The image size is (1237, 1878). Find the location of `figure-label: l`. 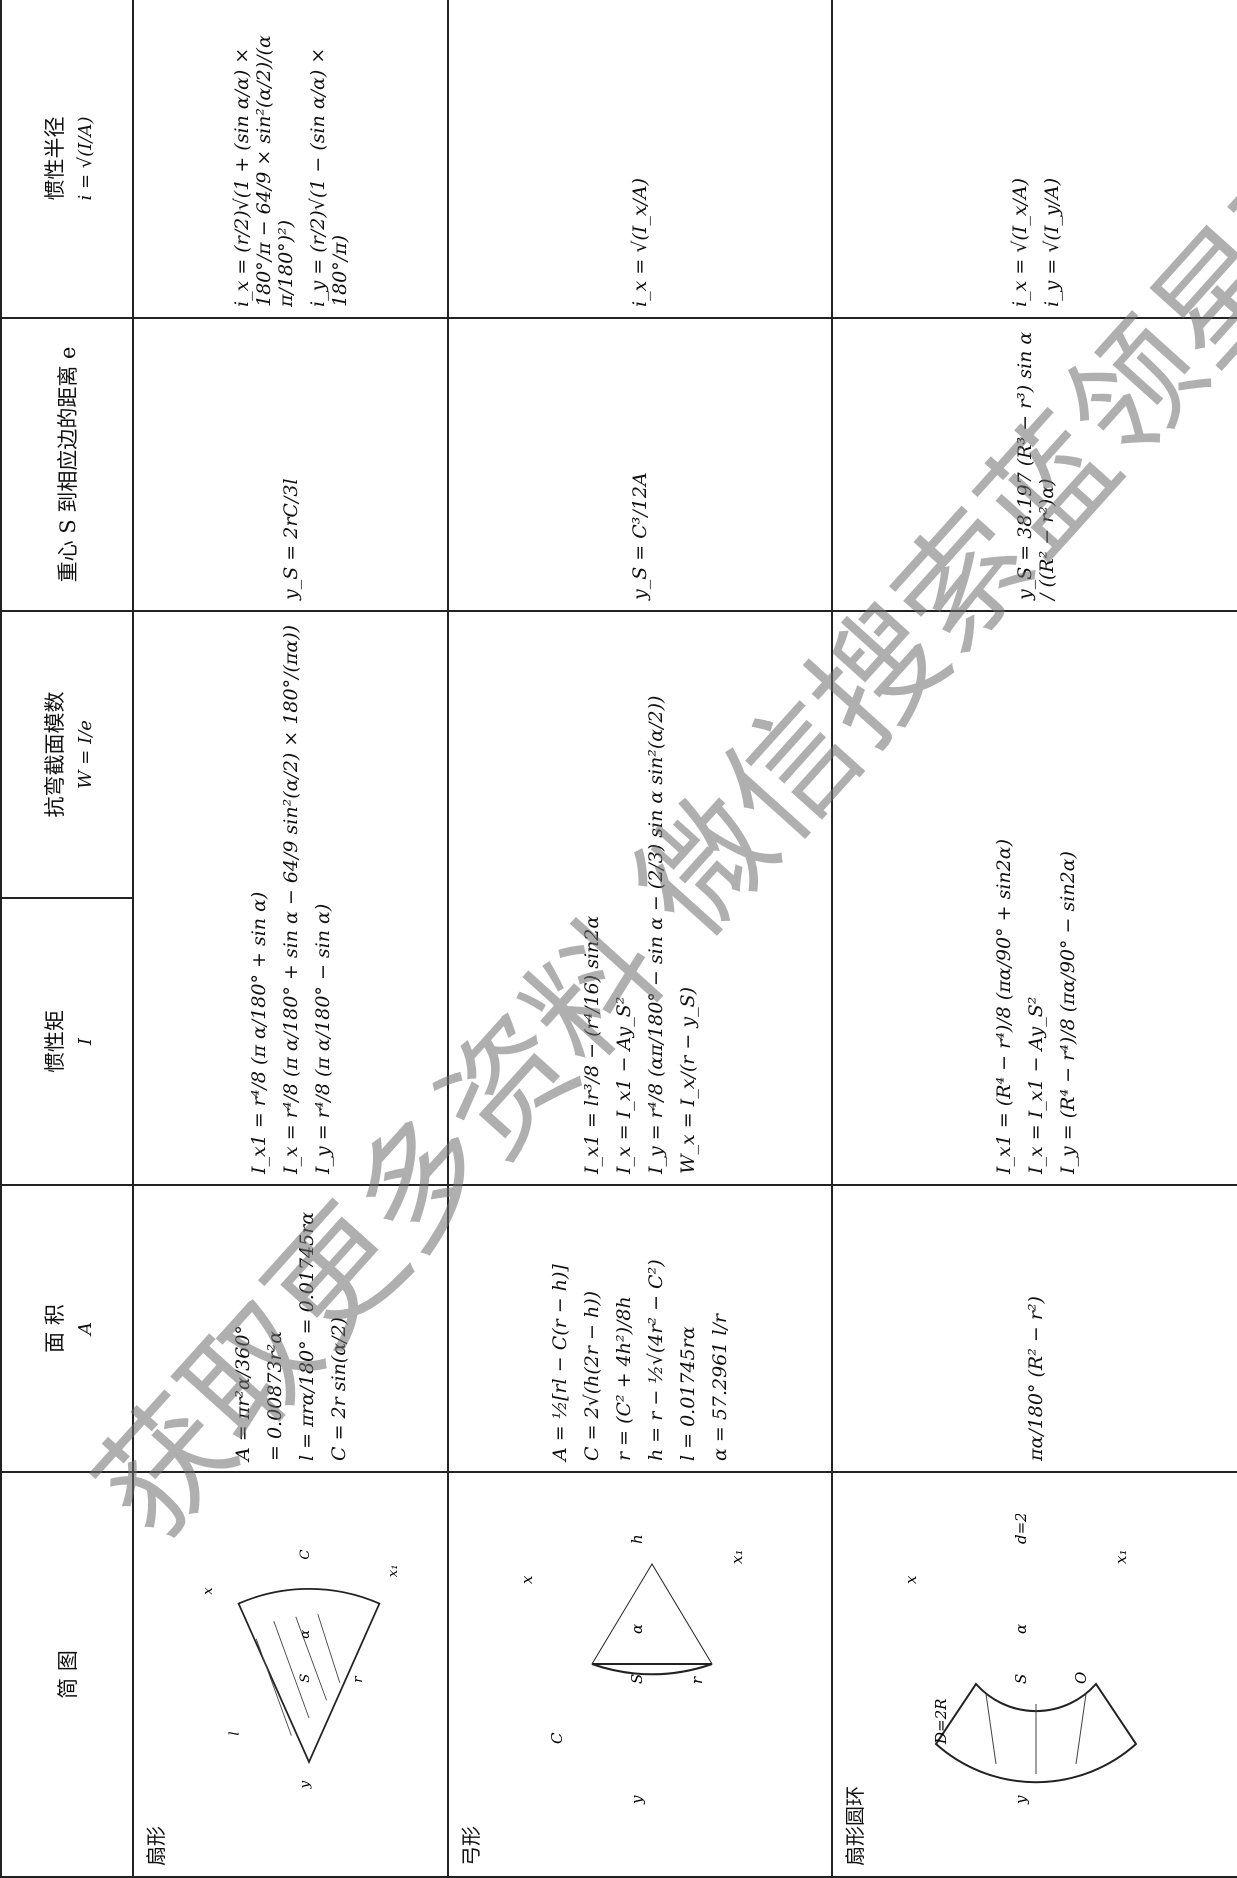

figure-label: l is located at coordinates (235, 1734).